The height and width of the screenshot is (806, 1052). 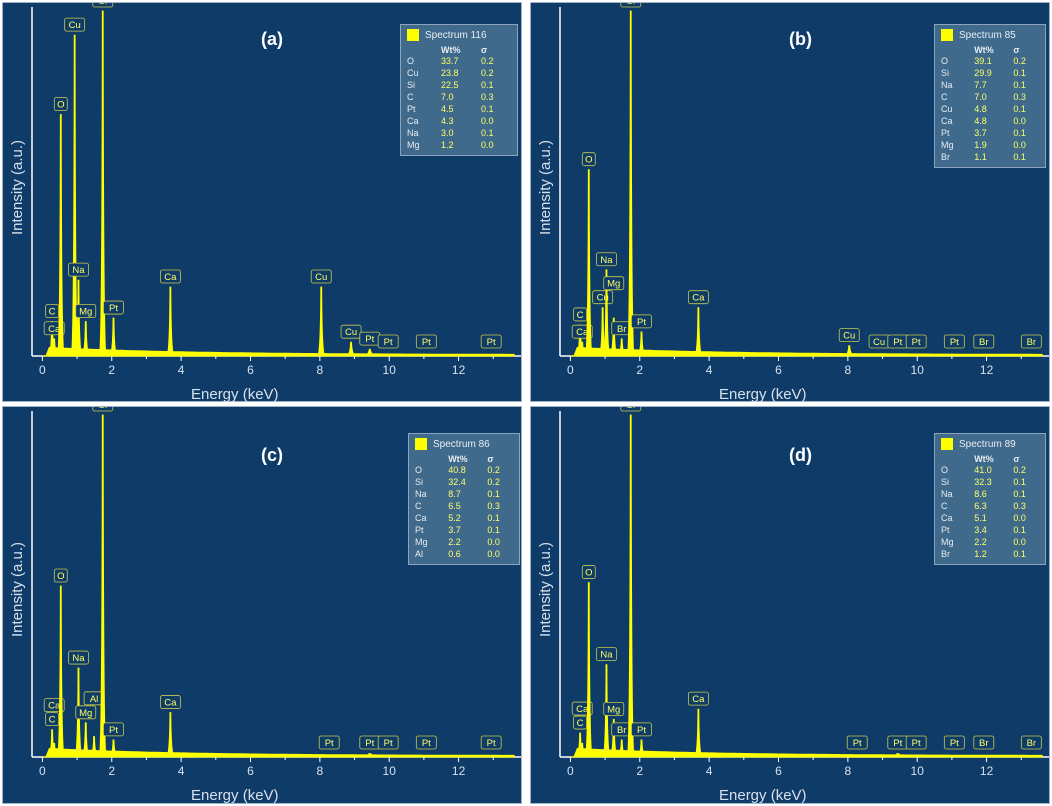 What do you see at coordinates (947, 35) in the screenshot?
I see `legend-swatch-b` at bounding box center [947, 35].